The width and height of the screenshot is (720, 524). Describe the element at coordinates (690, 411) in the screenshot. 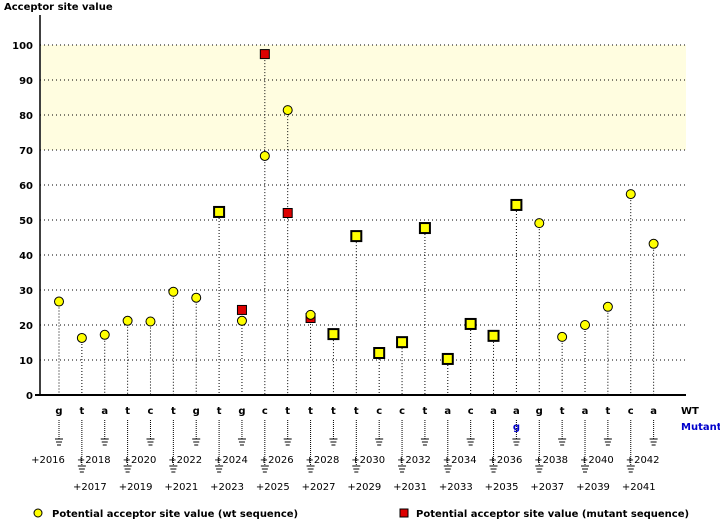

I see `wt-row-label: WT` at that location.